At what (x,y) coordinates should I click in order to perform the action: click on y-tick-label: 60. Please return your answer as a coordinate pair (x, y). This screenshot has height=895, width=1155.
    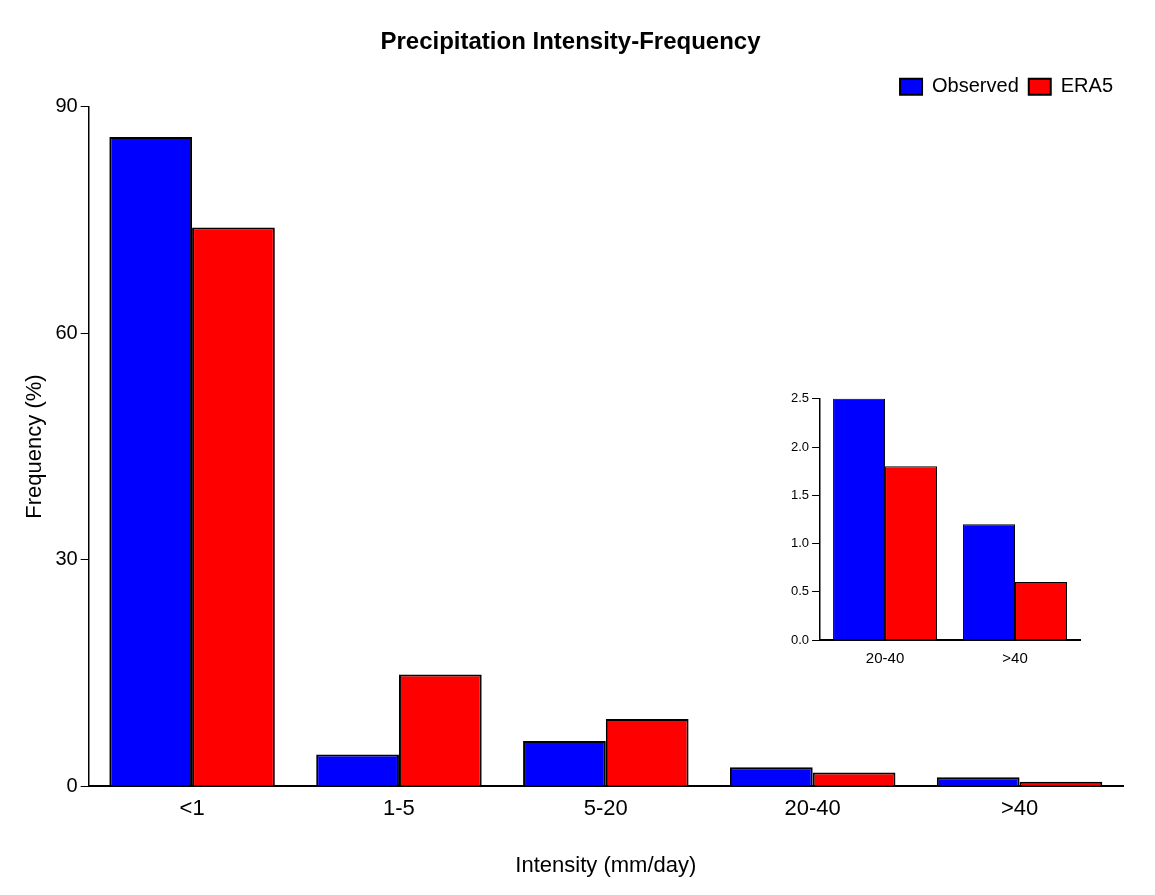
    Looking at the image, I should click on (66, 331).